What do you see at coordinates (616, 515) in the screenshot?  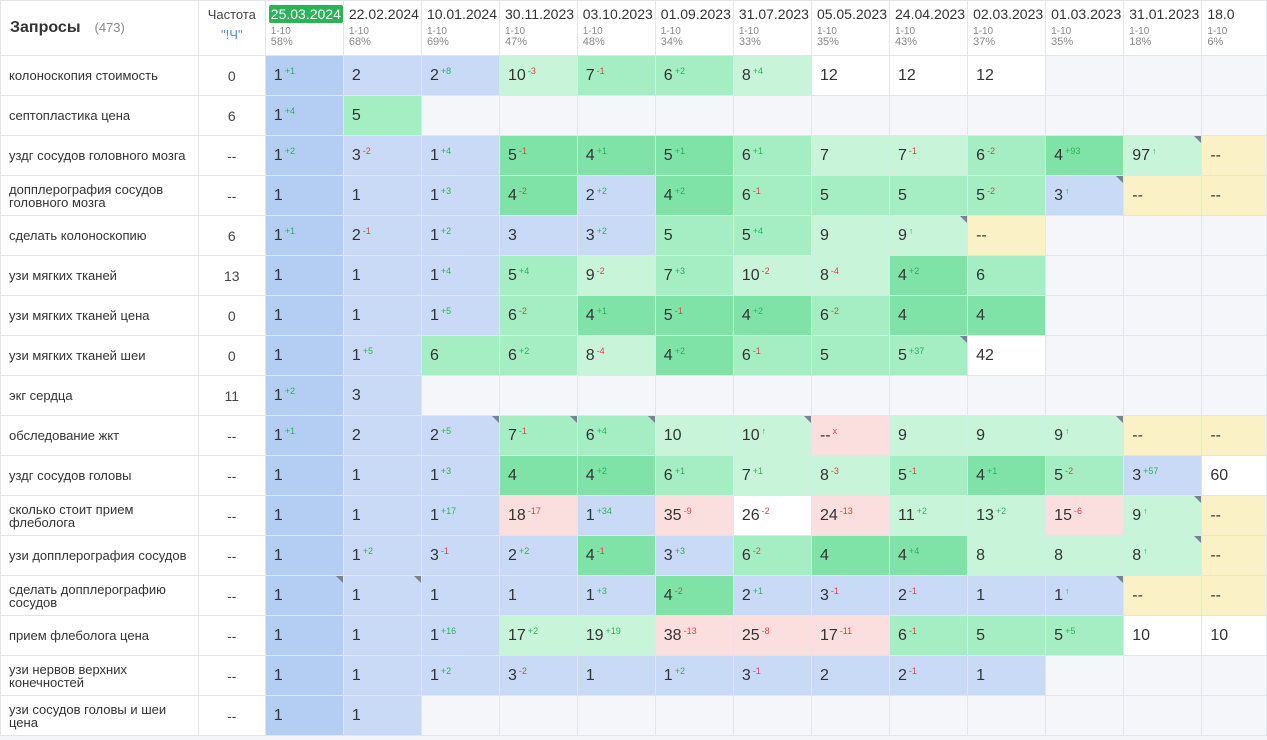 I see `position-cell: 1 +34` at bounding box center [616, 515].